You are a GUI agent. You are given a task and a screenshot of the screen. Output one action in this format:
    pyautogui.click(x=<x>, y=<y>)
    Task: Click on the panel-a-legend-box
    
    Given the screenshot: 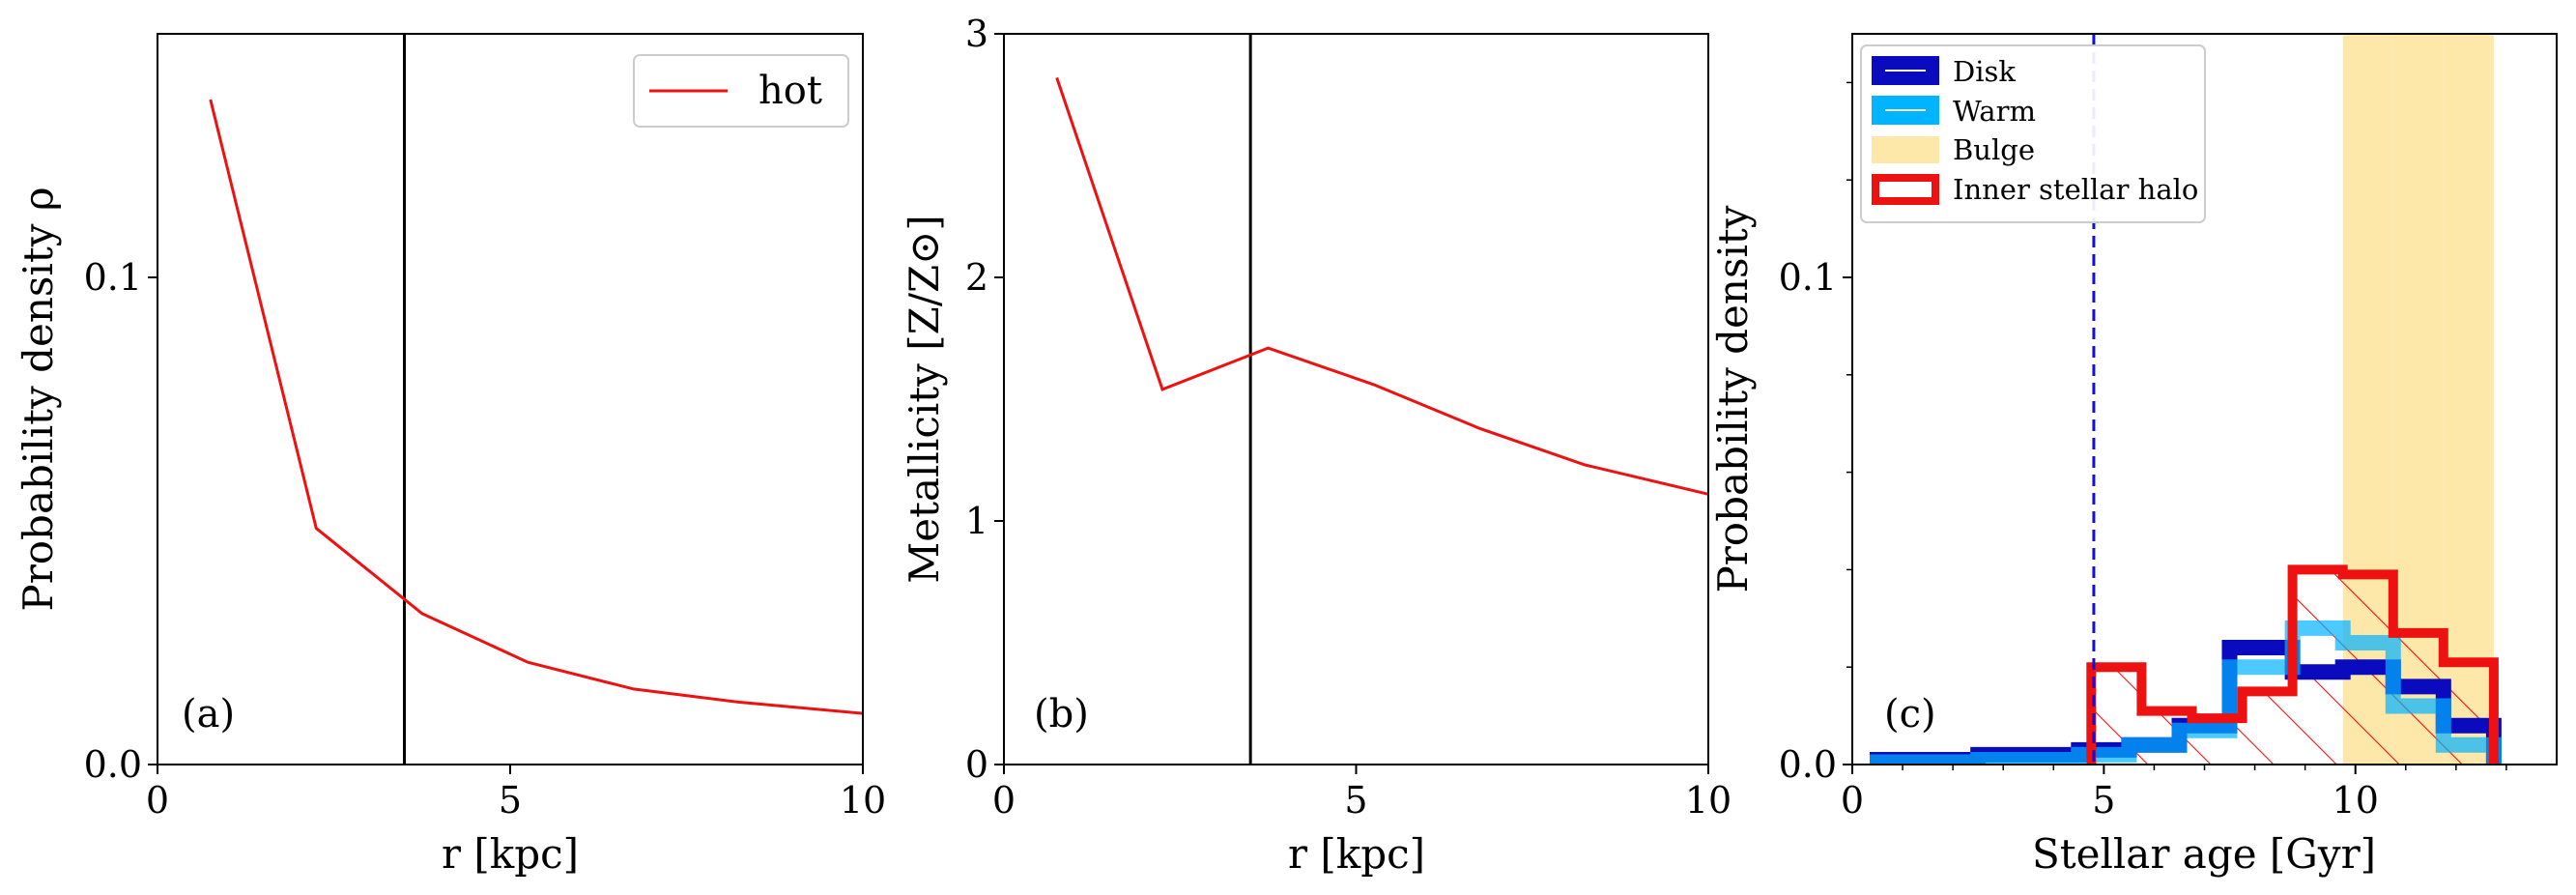 What is the action you would take?
    pyautogui.click(x=741, y=91)
    